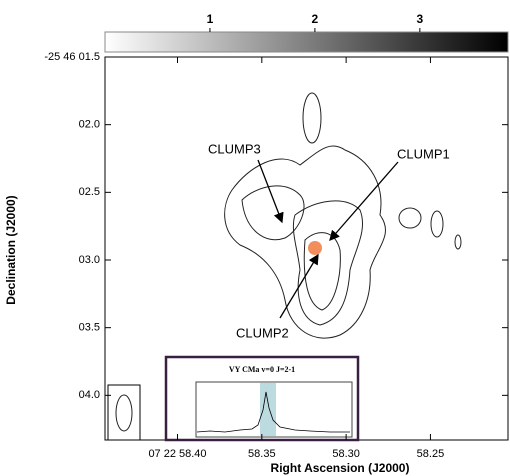 The width and height of the screenshot is (510, 476). What do you see at coordinates (262, 369) in the screenshot?
I see `inset-title: VY CMa v=0 J=2-1` at bounding box center [262, 369].